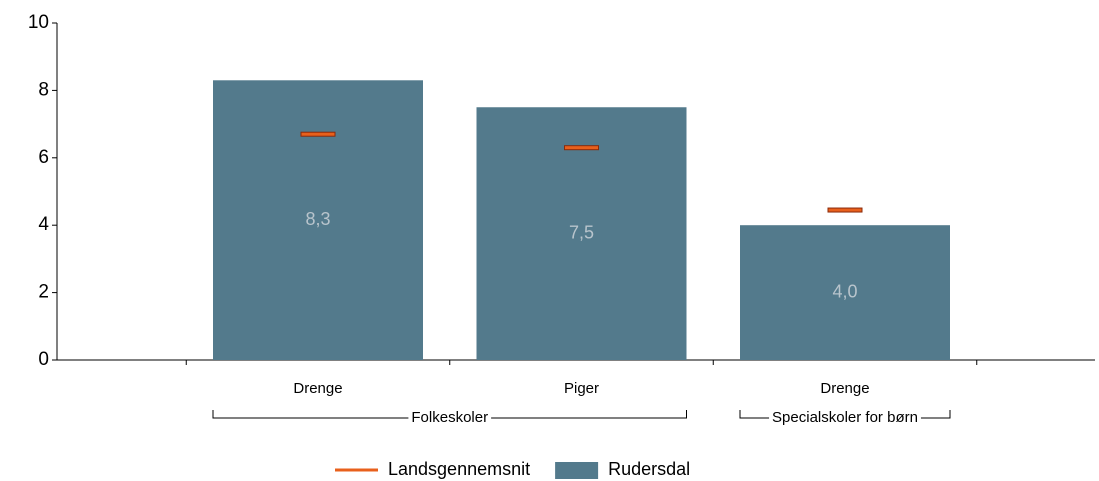 The image size is (1099, 481). I want to click on y-tick-label: 0, so click(43, 359).